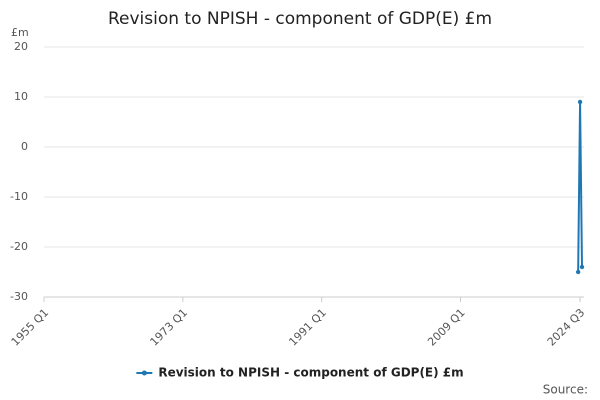 The image size is (600, 400). Describe the element at coordinates (144, 373) in the screenshot. I see `legend-marker` at that location.